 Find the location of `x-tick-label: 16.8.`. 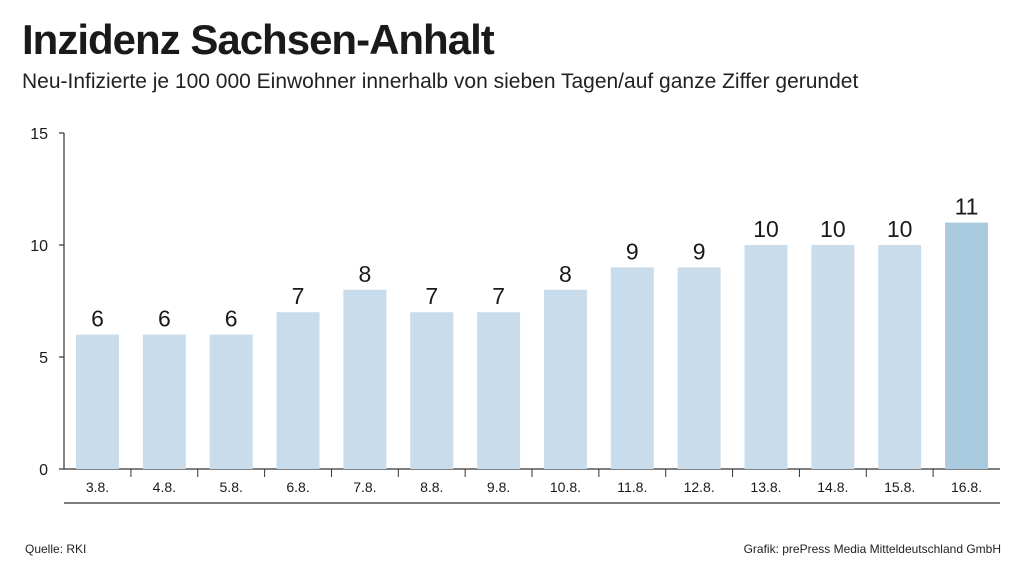

x-tick-label: 16.8. is located at coordinates (966, 487).